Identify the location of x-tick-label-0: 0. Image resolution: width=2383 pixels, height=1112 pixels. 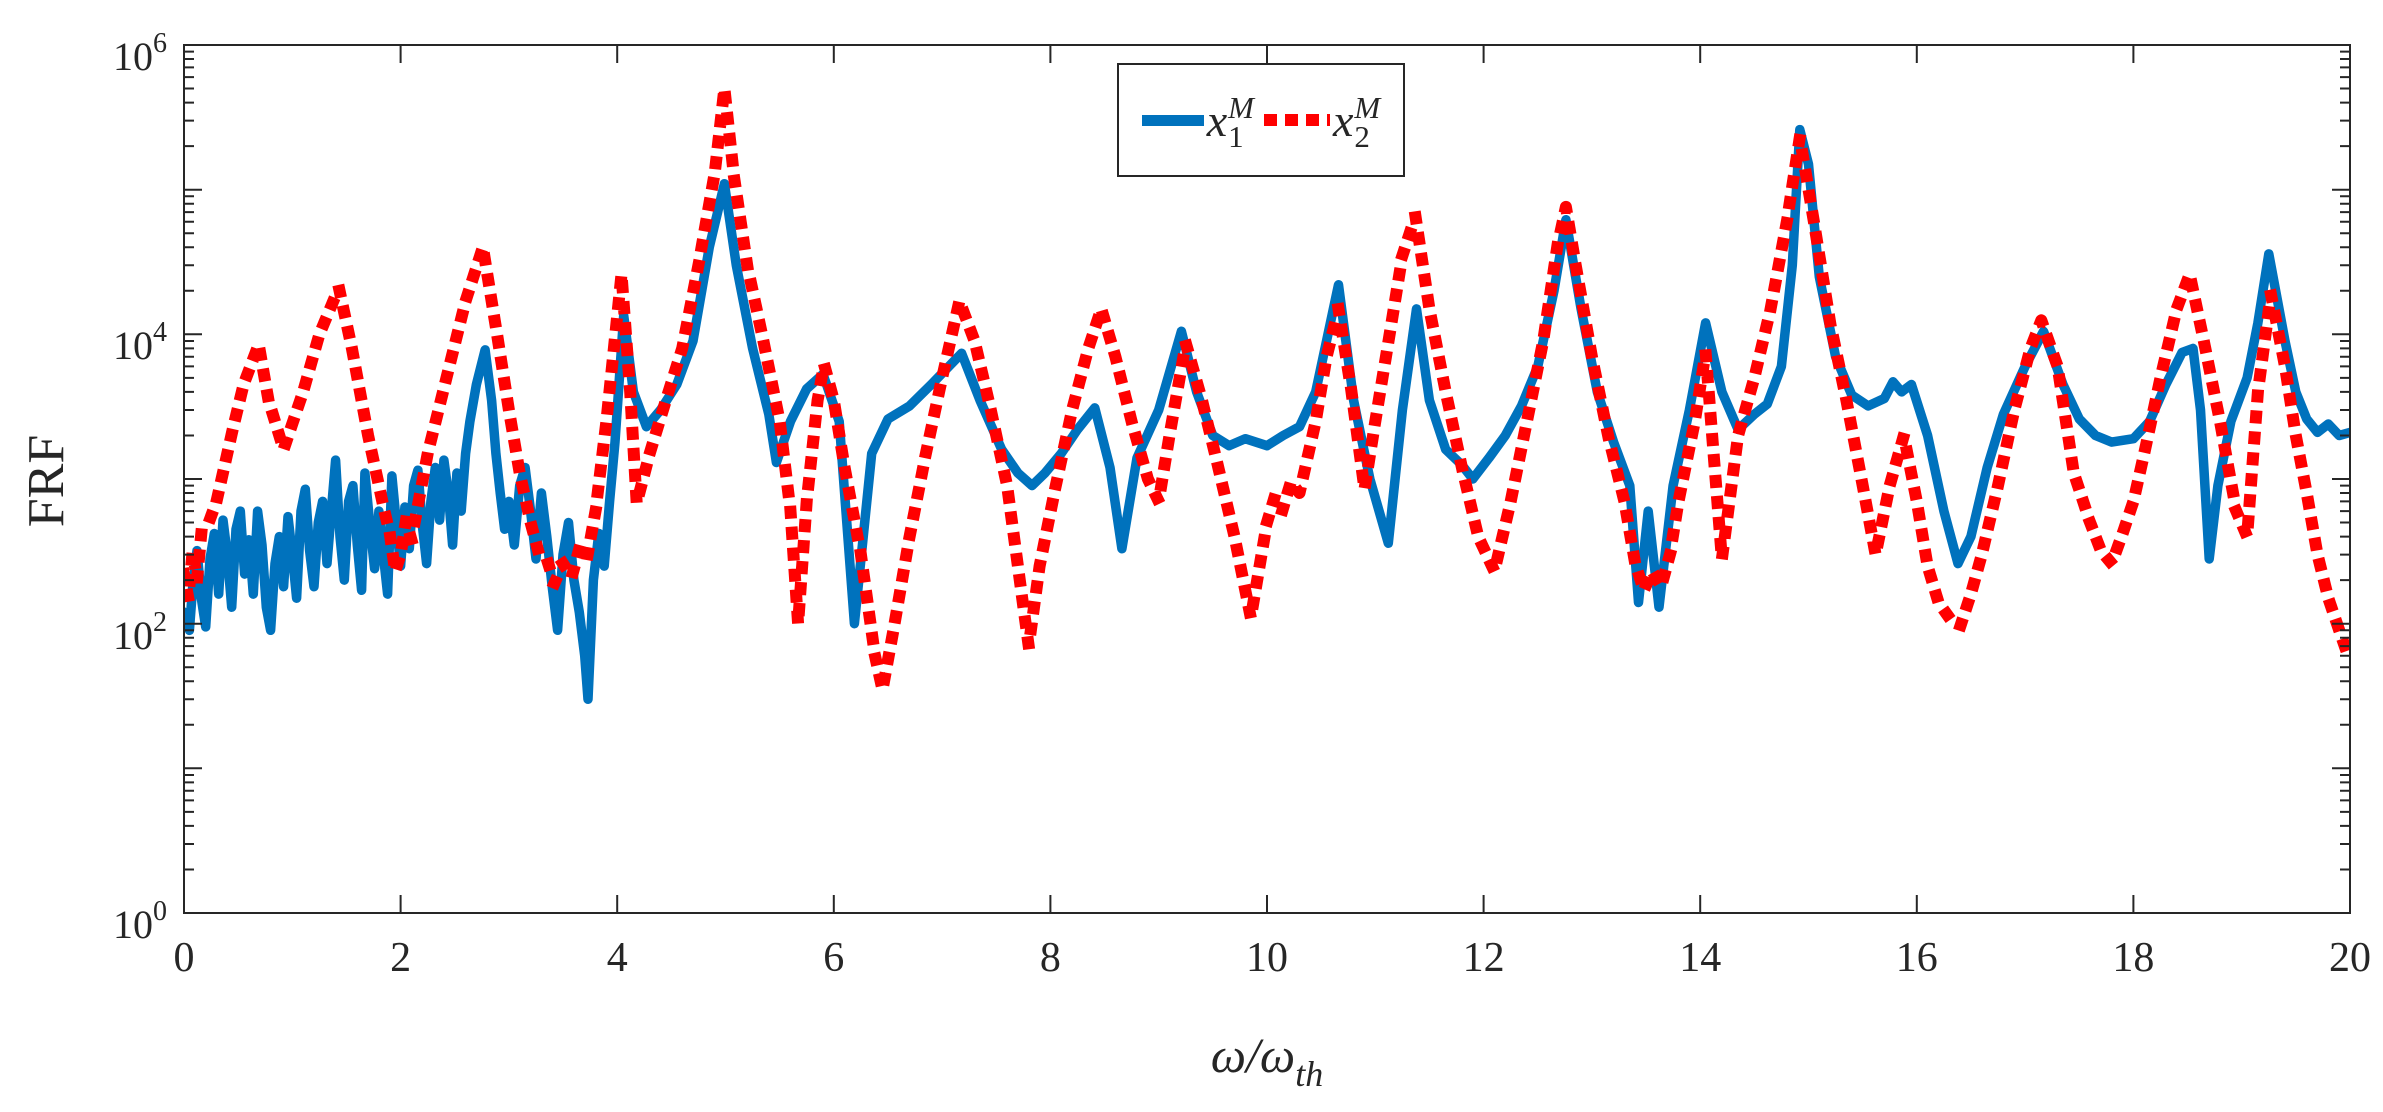
(184, 958).